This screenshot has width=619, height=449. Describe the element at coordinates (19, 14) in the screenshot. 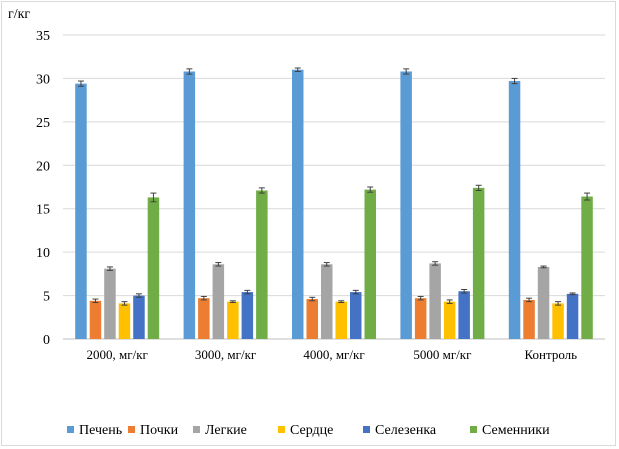

I see `y-axis-label: г/кг` at that location.